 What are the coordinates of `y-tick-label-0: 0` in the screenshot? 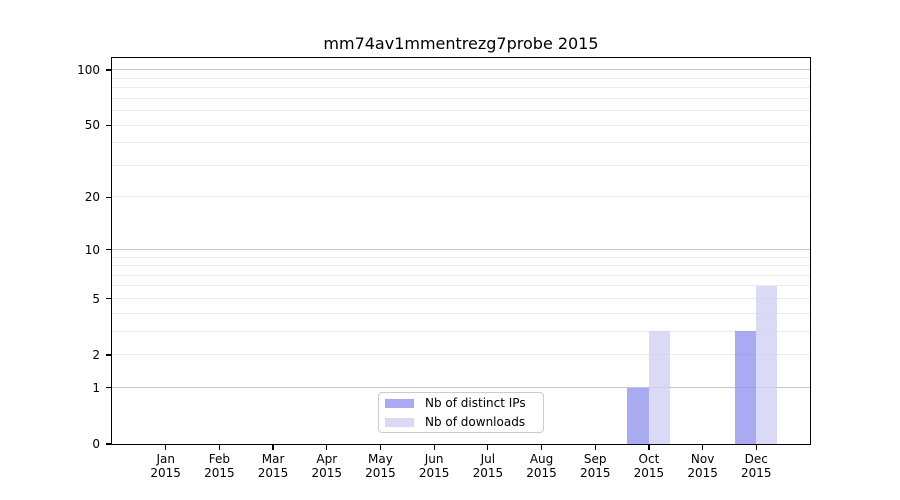 It's located at (96, 444).